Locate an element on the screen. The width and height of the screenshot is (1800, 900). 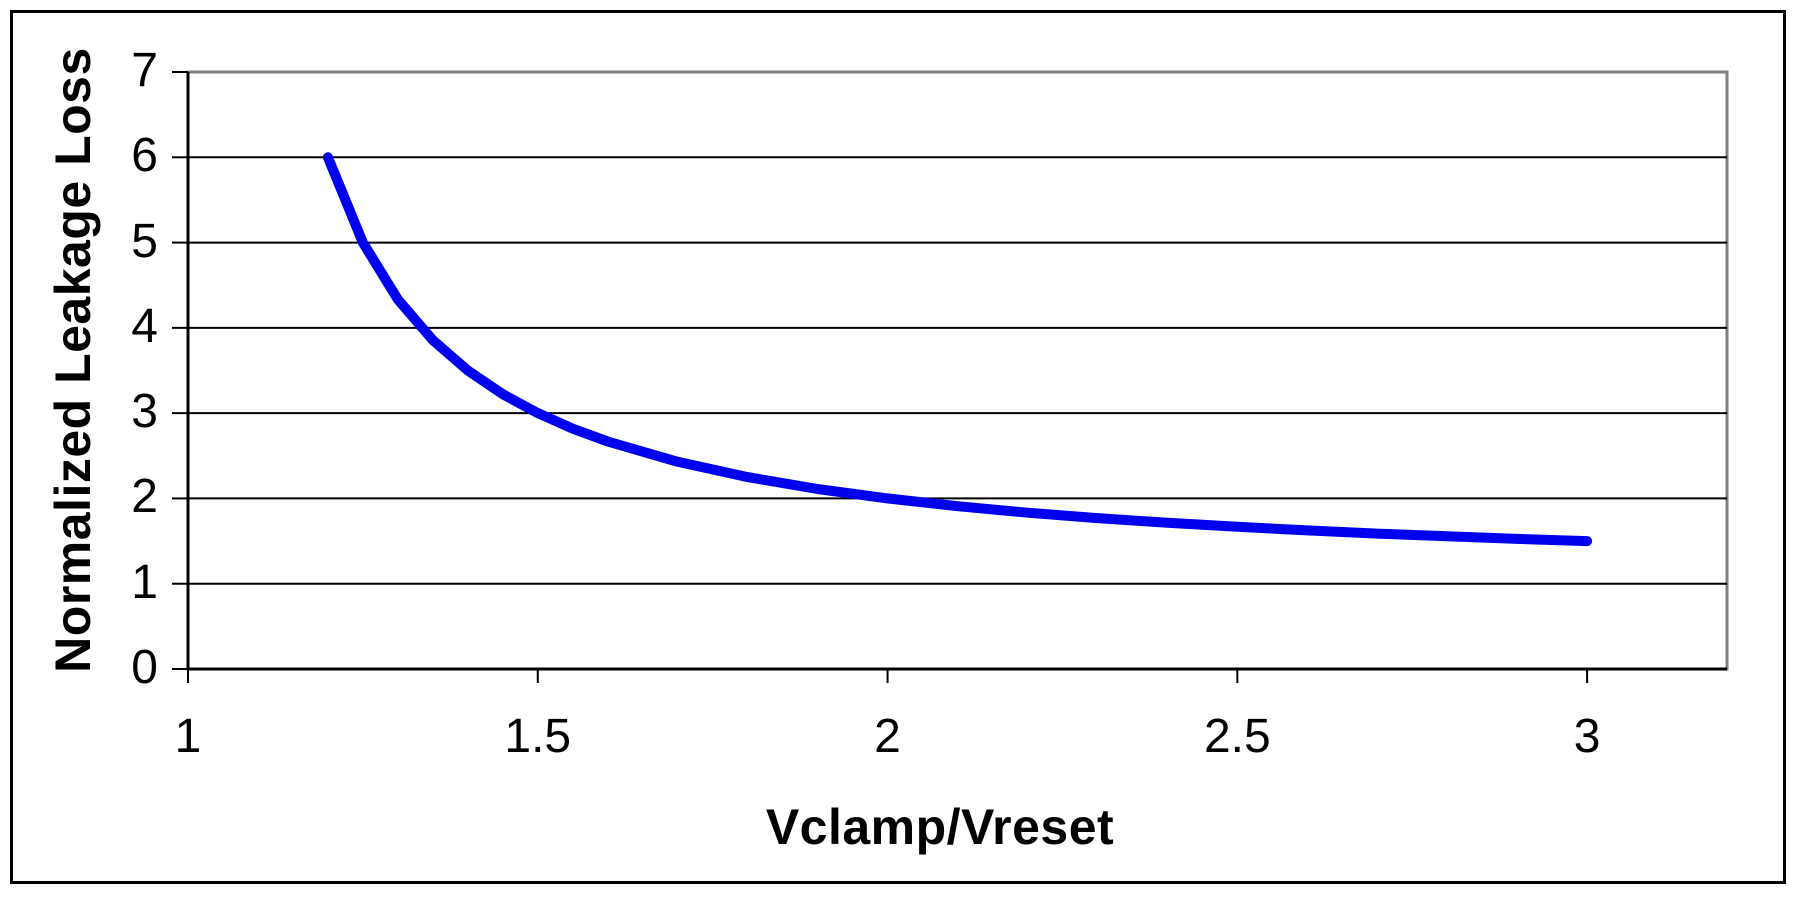
x-tick-label-1: 1 is located at coordinates (188, 736).